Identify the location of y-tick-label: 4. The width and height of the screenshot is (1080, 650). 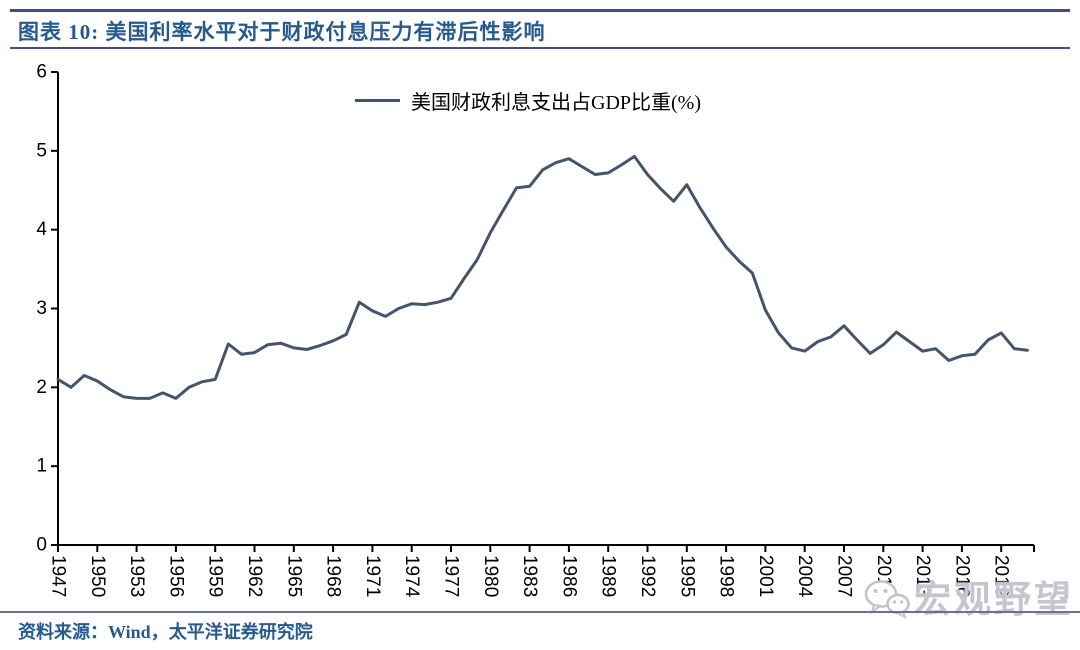
(41, 229).